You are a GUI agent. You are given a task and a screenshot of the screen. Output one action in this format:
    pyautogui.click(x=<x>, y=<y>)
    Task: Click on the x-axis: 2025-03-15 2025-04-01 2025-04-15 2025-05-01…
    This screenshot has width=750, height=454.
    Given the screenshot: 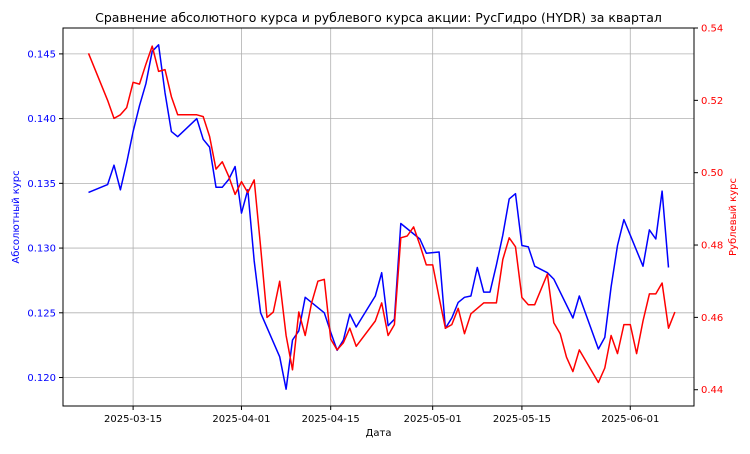 What is the action you would take?
    pyautogui.click(x=381, y=415)
    